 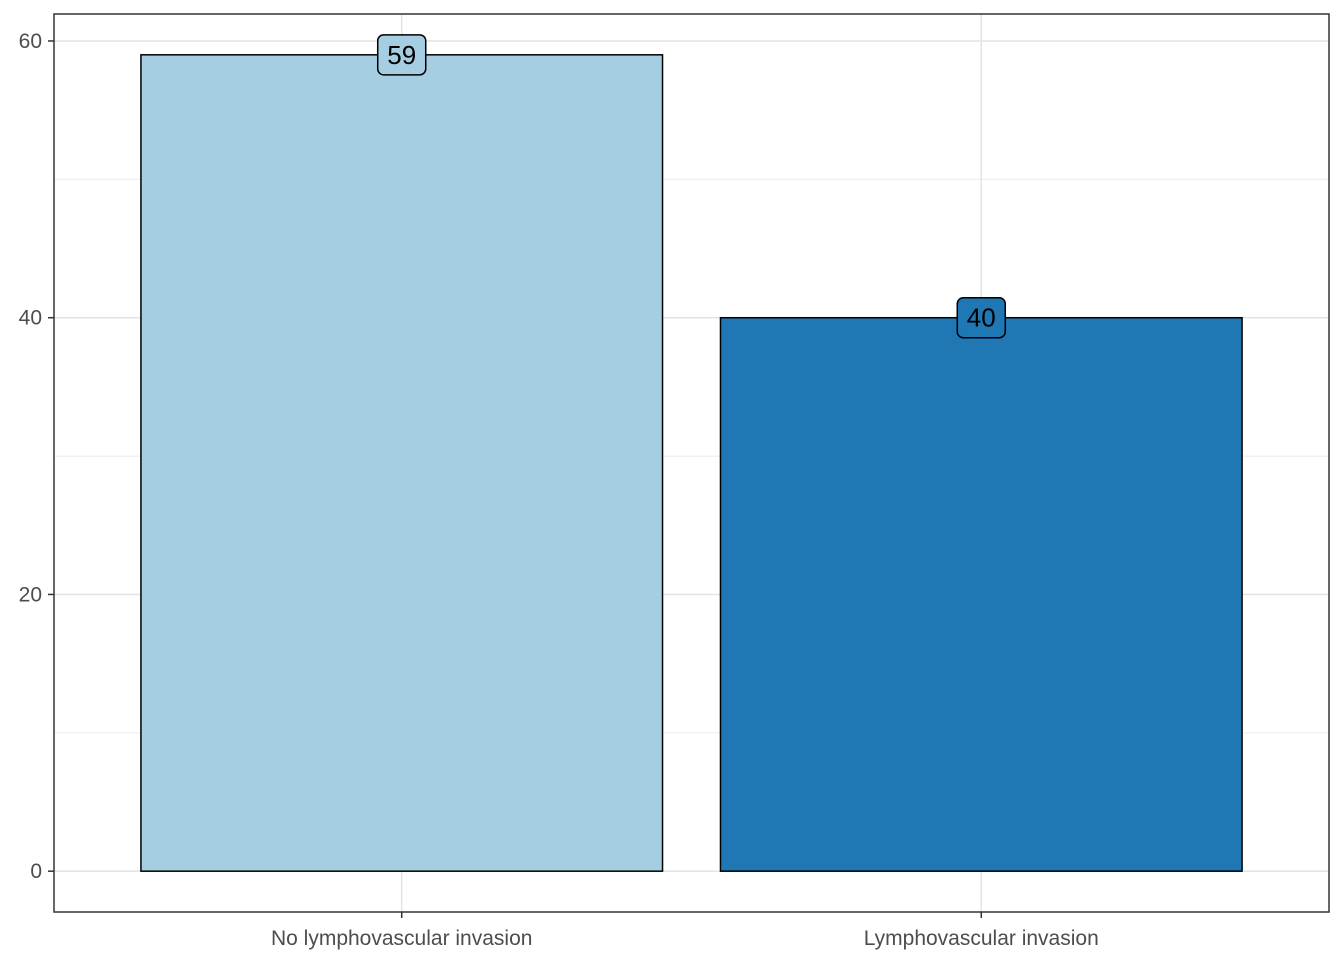 I want to click on y-tick-label: 0, so click(x=36, y=871).